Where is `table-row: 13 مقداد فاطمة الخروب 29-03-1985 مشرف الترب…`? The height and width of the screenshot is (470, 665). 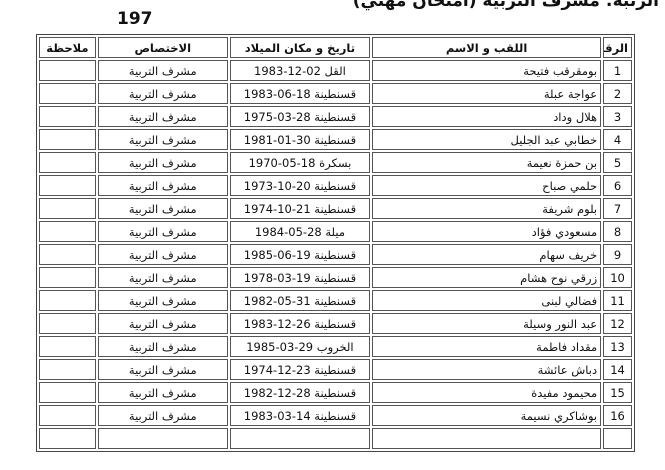
table-row: 13 مقداد فاطمة الخروب 29-03-1985 مشرف الترب… is located at coordinates (335, 346).